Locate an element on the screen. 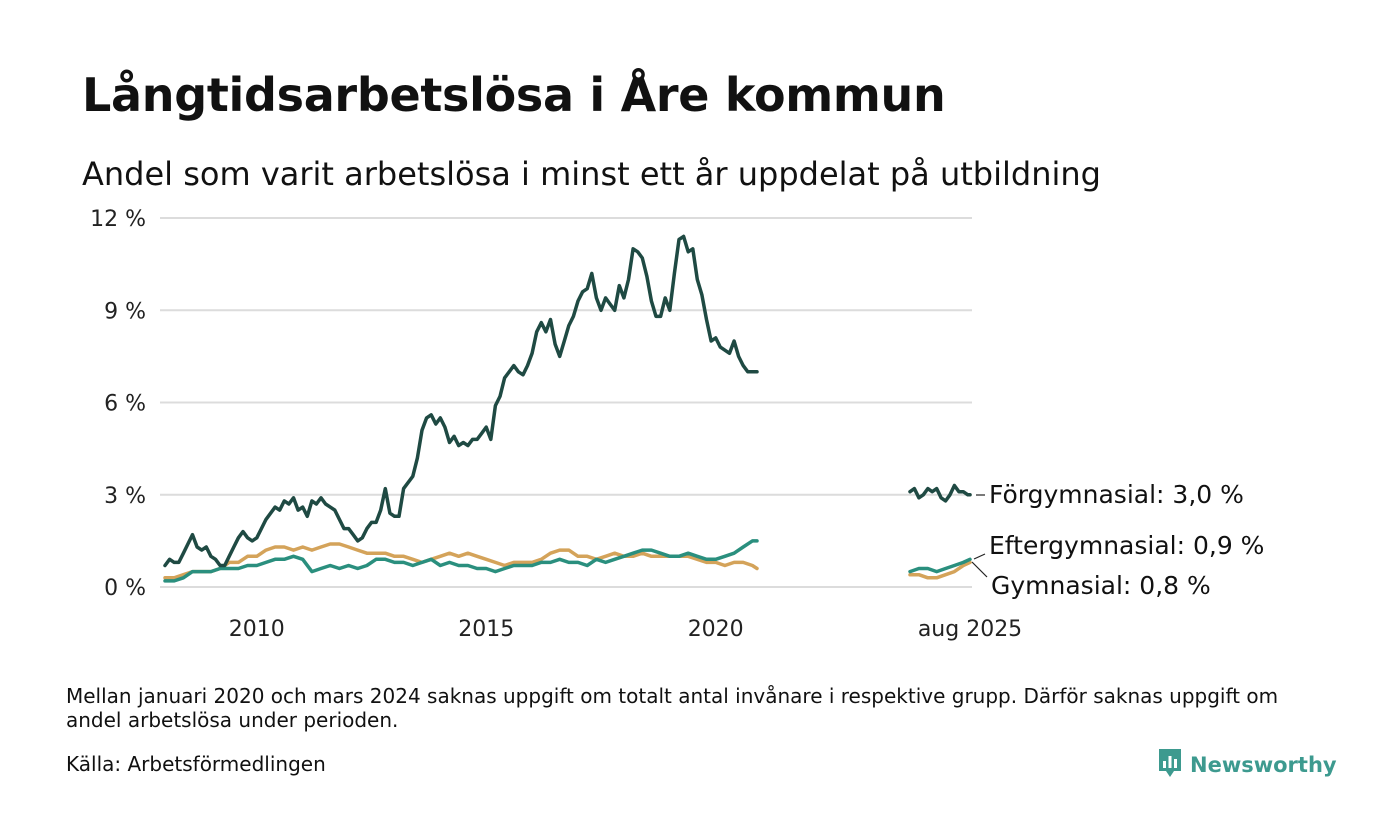 This screenshot has height=840, width=1400. series-label-eftergymnasial: Eftergymnasial: 0,9 % is located at coordinates (1126, 545).